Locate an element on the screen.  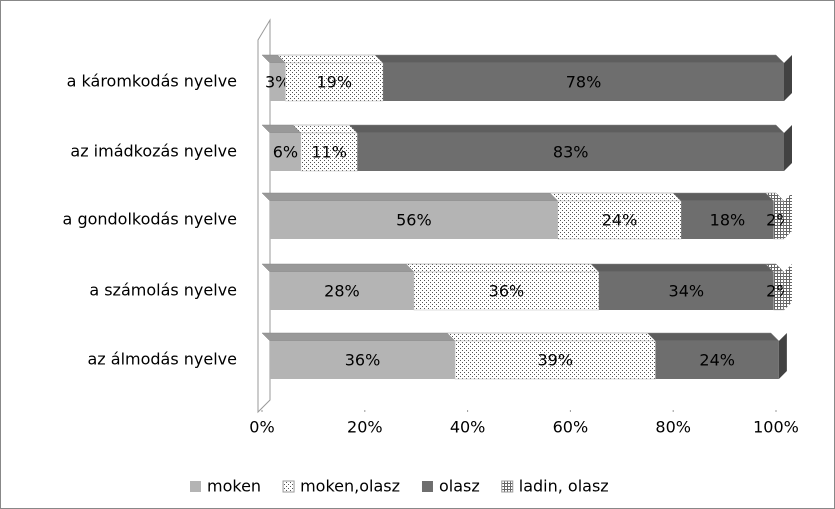
y-tick-label: a káromkodás nyelve is located at coordinates (152, 81).